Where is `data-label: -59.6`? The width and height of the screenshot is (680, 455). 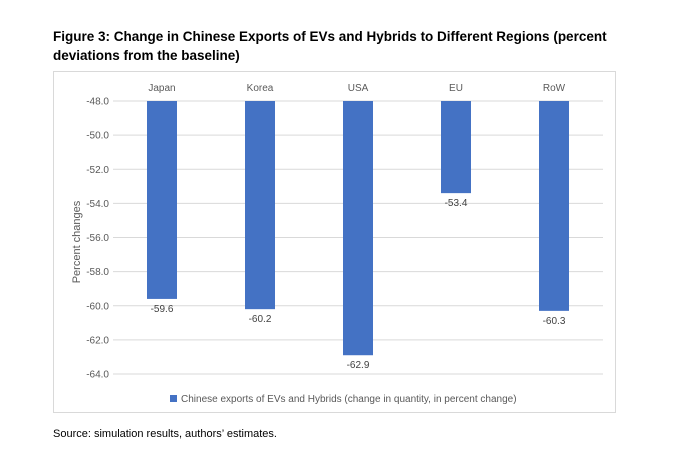
data-label: -59.6 is located at coordinates (162, 309).